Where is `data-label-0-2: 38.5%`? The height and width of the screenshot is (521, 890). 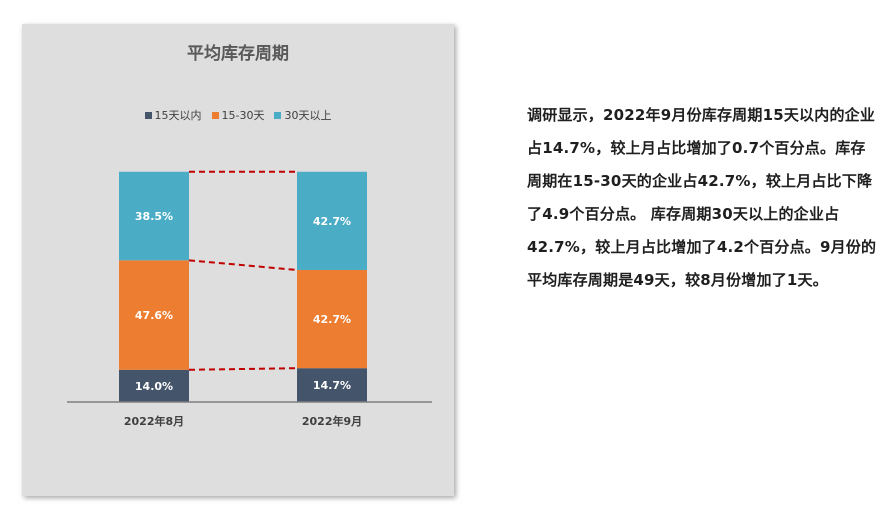 data-label-0-2: 38.5% is located at coordinates (154, 216).